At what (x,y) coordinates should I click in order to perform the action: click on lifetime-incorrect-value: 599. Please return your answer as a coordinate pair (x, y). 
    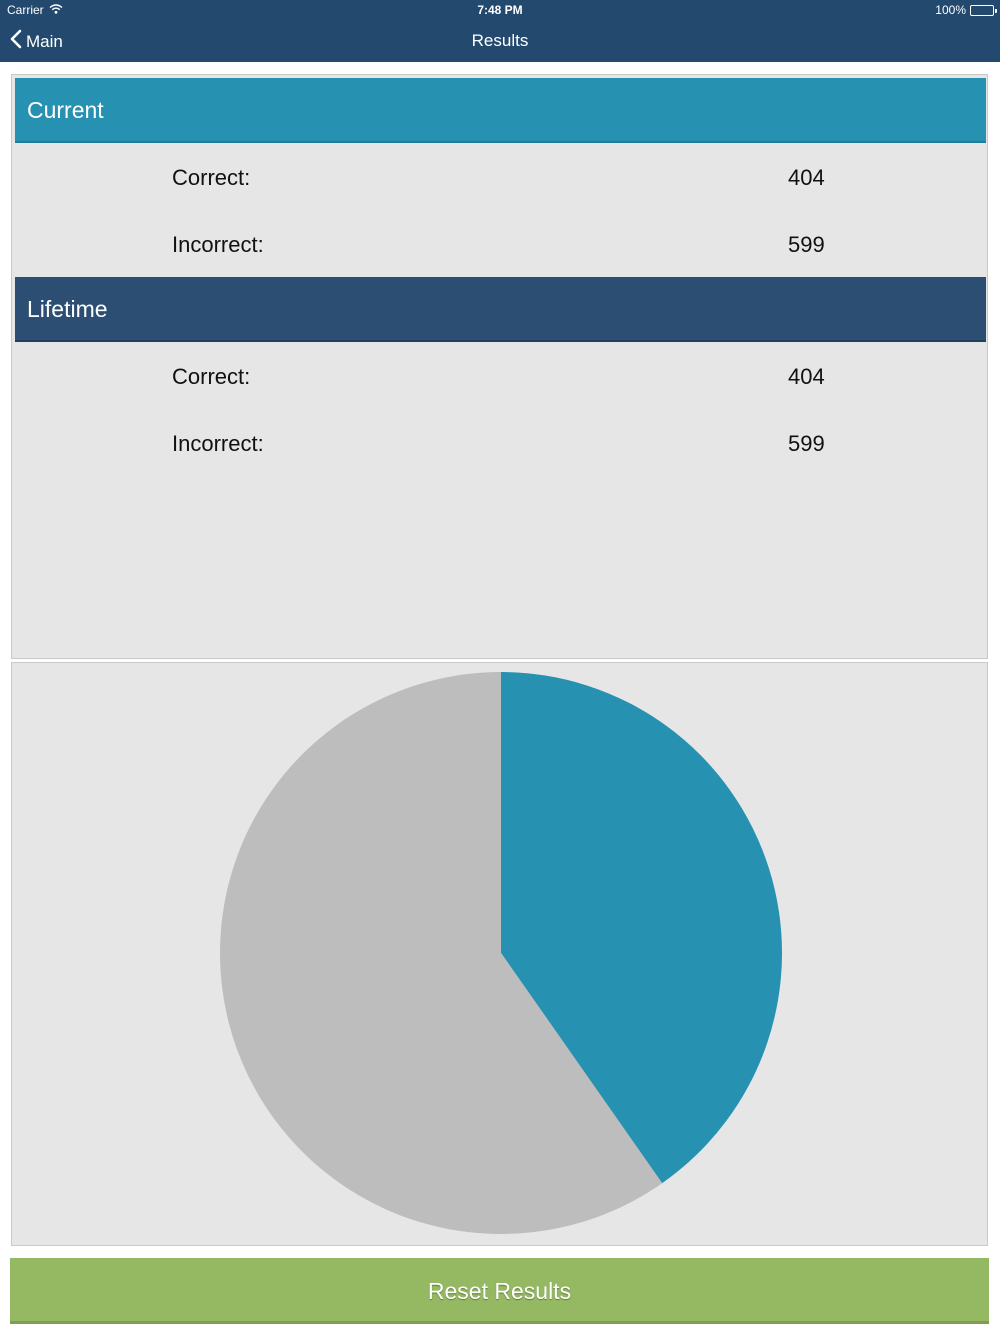
    Looking at the image, I should click on (806, 443).